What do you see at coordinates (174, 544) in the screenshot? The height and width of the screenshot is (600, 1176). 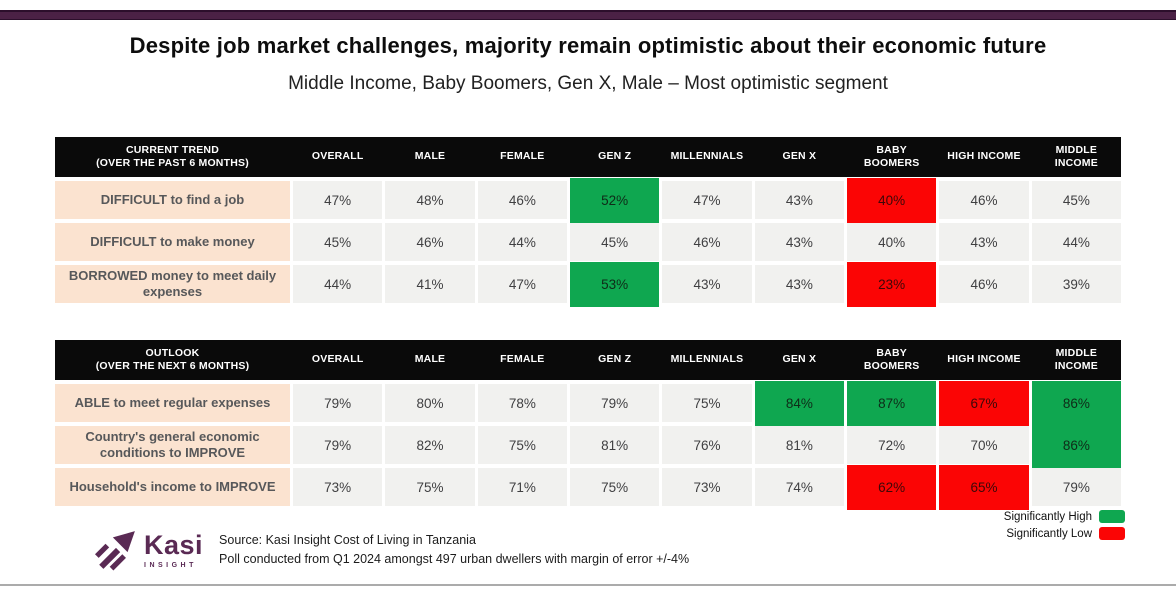 I see `logo-name: Kasi` at bounding box center [174, 544].